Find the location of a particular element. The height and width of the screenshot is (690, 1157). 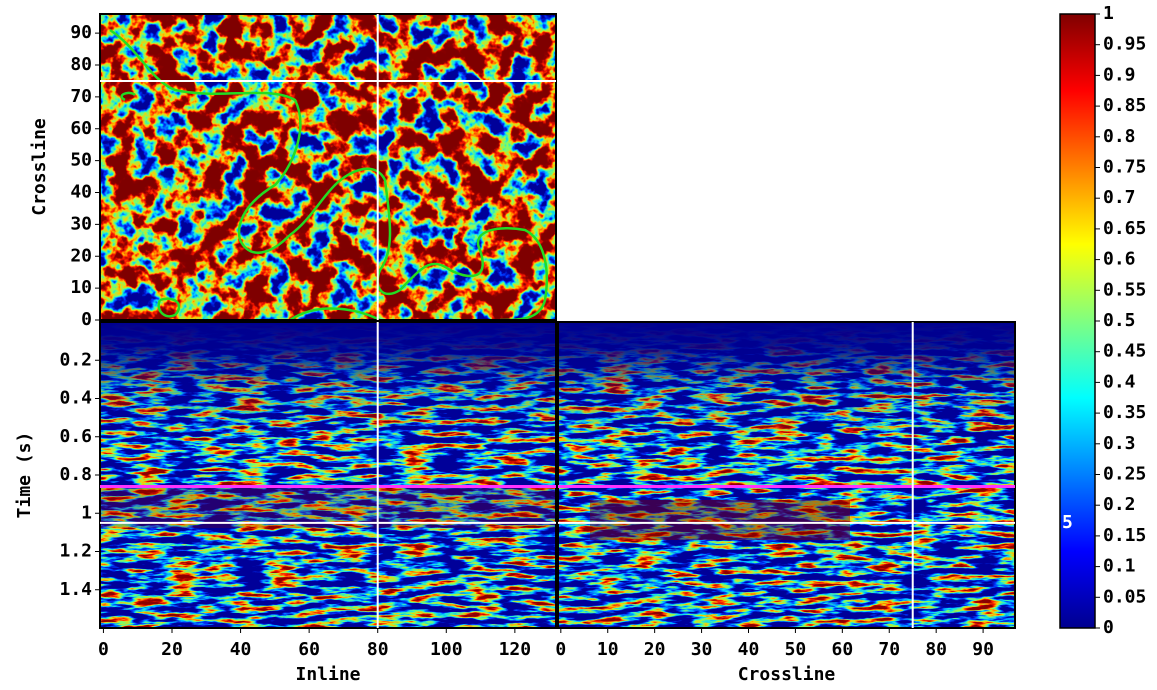

x-axis-label: Inline is located at coordinates (327, 674).